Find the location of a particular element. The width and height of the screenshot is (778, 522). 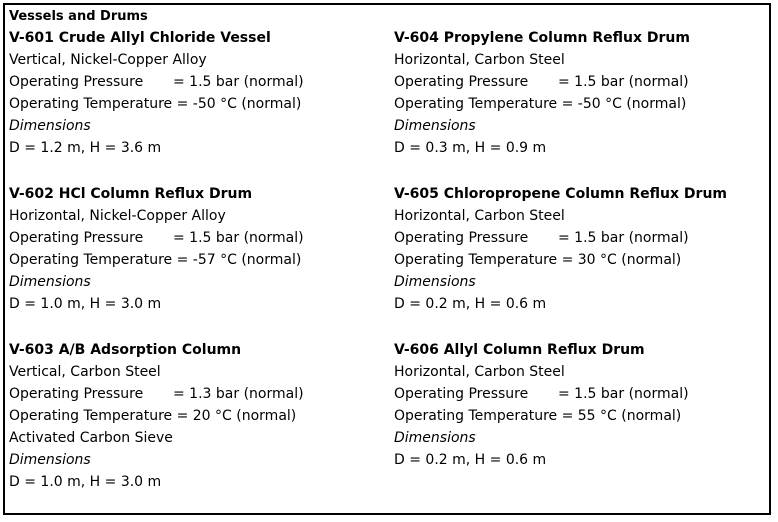

operating-pressure-row: Operating Pressure = 1.3 bar (normal) is located at coordinates (156, 394).